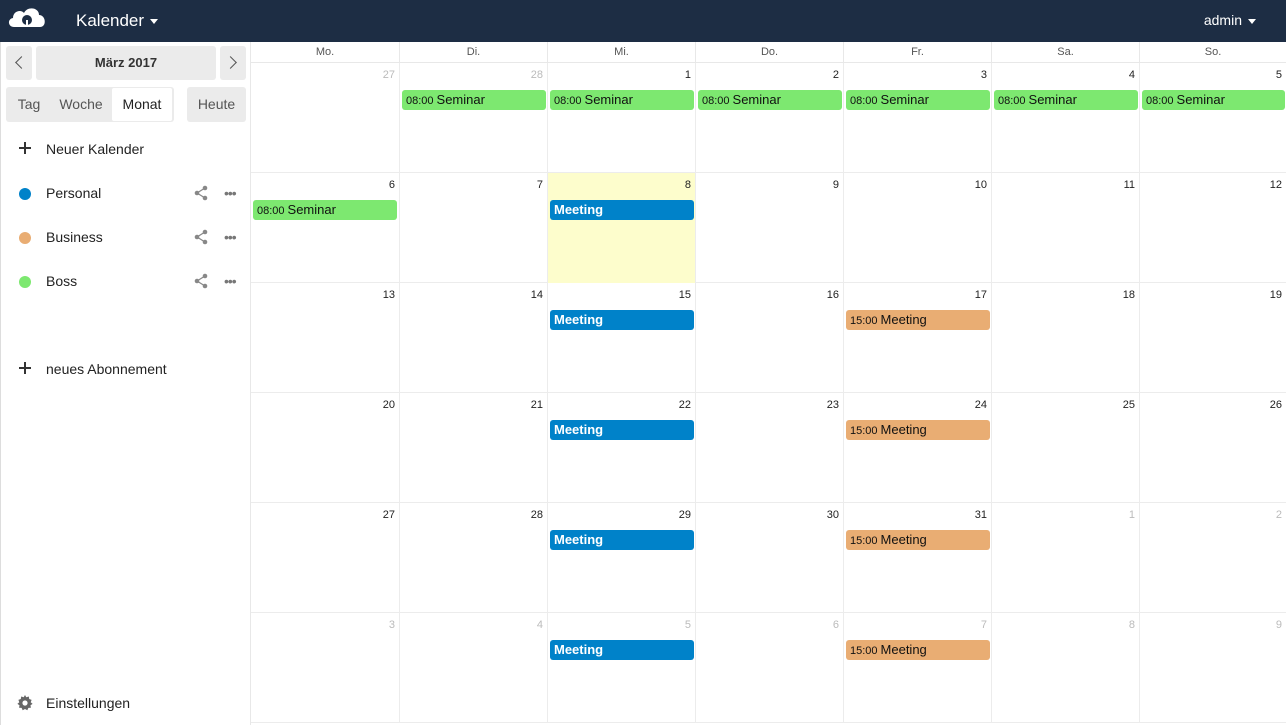 The width and height of the screenshot is (1286, 725). Describe the element at coordinates (621, 558) in the screenshot. I see `day-cell: 29 Meeting` at that location.